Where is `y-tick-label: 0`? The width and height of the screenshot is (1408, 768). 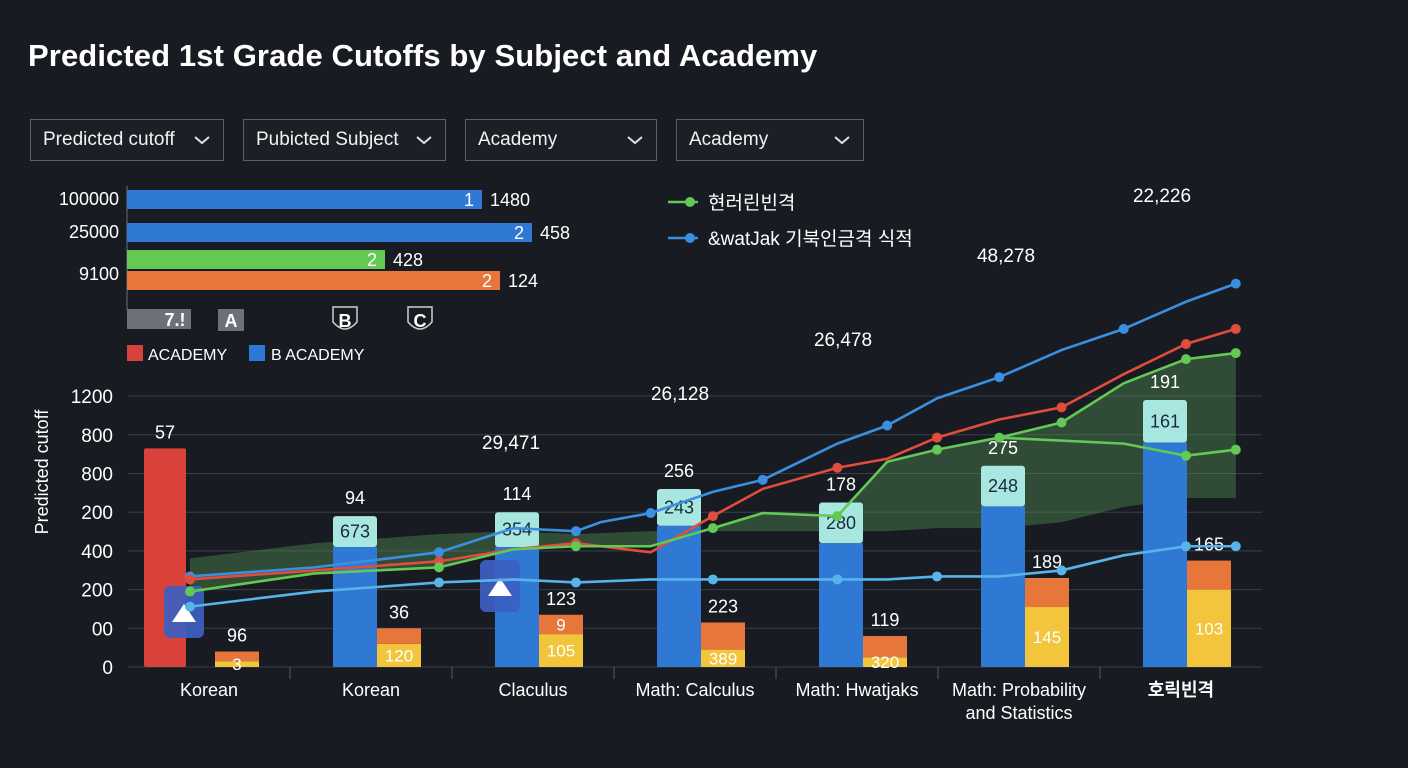 y-tick-label: 0 is located at coordinates (107, 668).